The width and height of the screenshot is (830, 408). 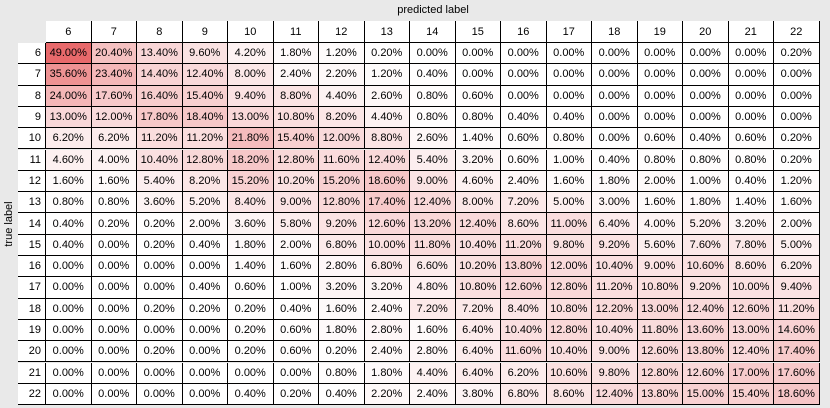 What do you see at coordinates (32, 203) in the screenshot?
I see `row-header: 13` at bounding box center [32, 203].